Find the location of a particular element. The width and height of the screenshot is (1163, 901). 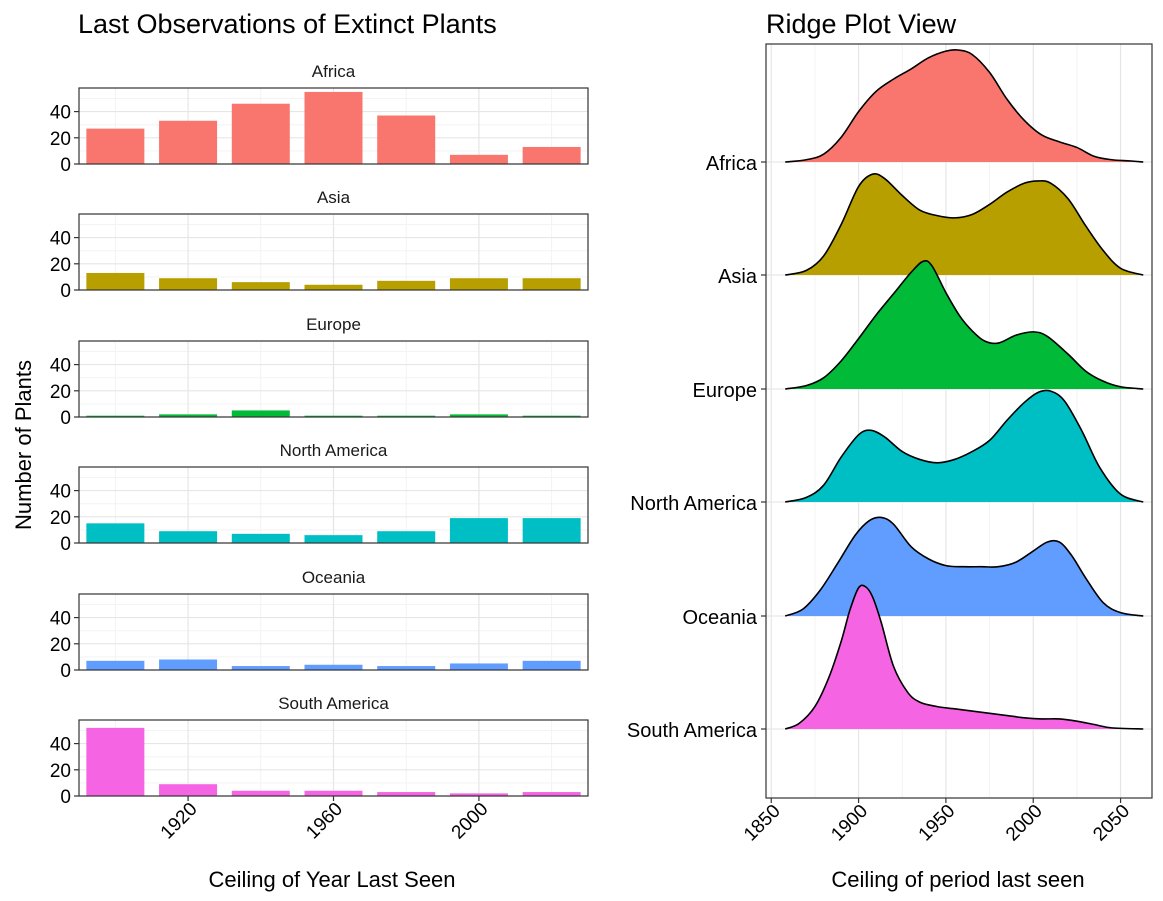

x-tick-label: 1850 is located at coordinates (762, 823).